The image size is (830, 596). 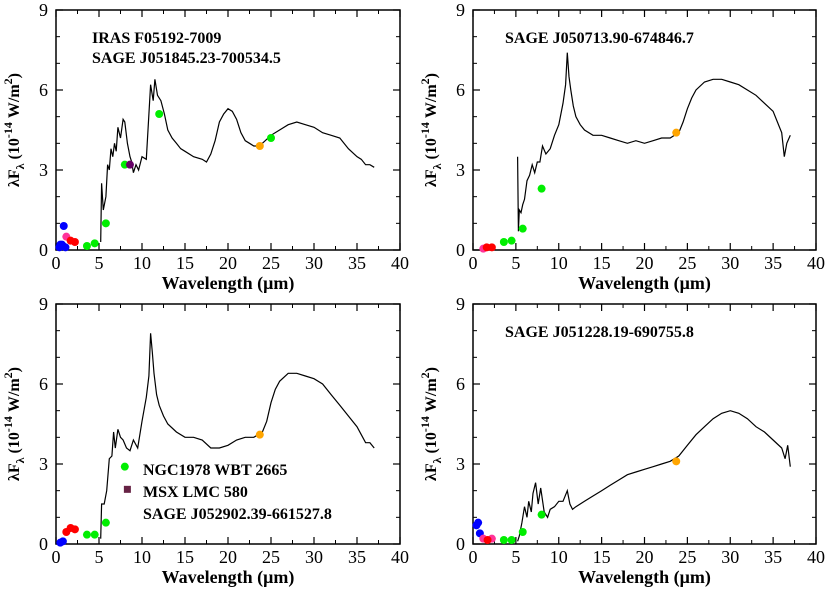 I want to click on data-point-photometry-purple, so click(x=129, y=164).